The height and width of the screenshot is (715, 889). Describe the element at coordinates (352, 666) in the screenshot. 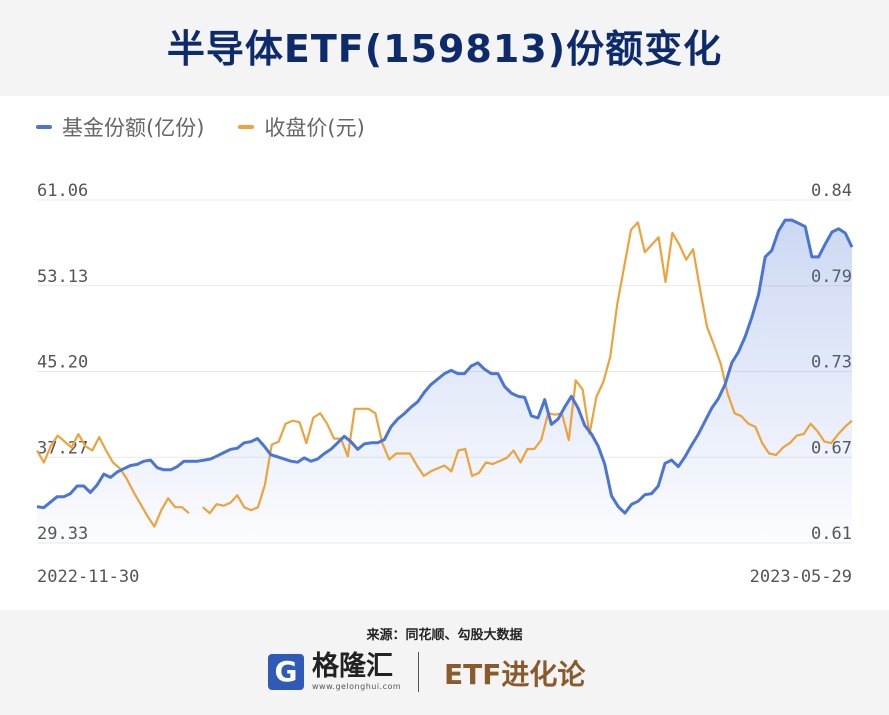

I see `brand-name: 格隆汇` at that location.